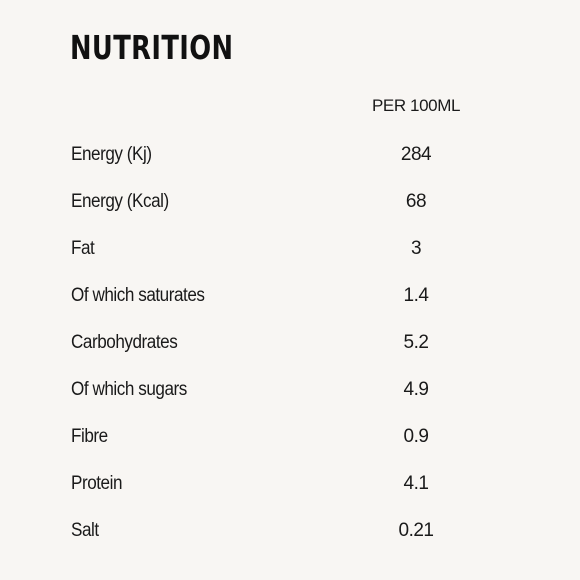 The height and width of the screenshot is (580, 580). Describe the element at coordinates (290, 539) in the screenshot. I see `nutrition-row-salt: Salt 0.21` at that location.